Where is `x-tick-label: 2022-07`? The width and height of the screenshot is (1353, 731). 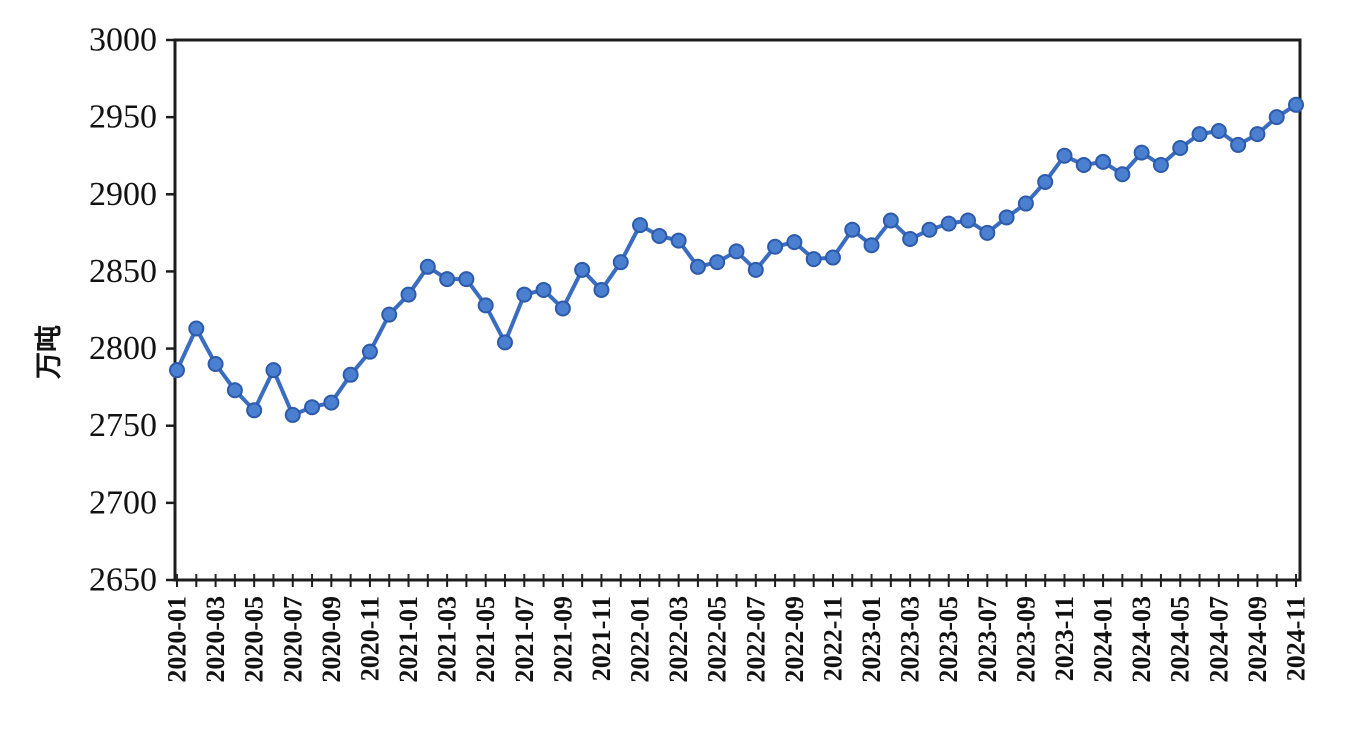 x-tick-label: 2022-07 is located at coordinates (755, 639).